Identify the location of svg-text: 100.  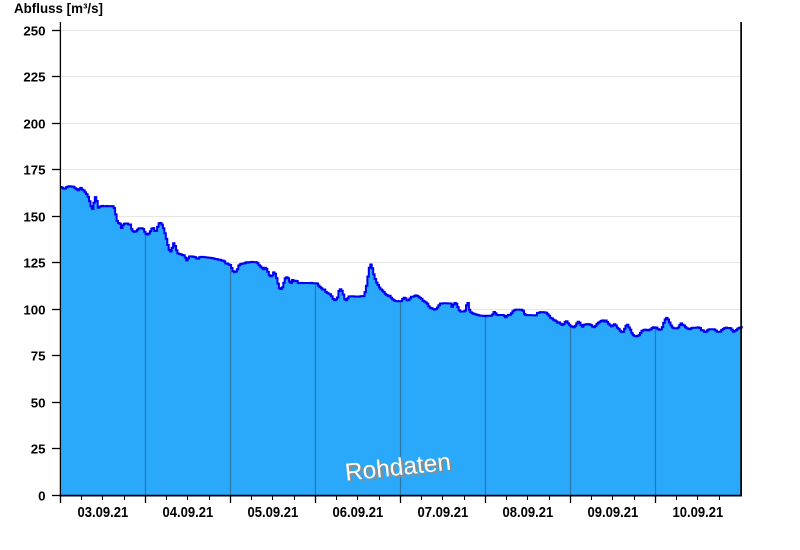
(34, 309).